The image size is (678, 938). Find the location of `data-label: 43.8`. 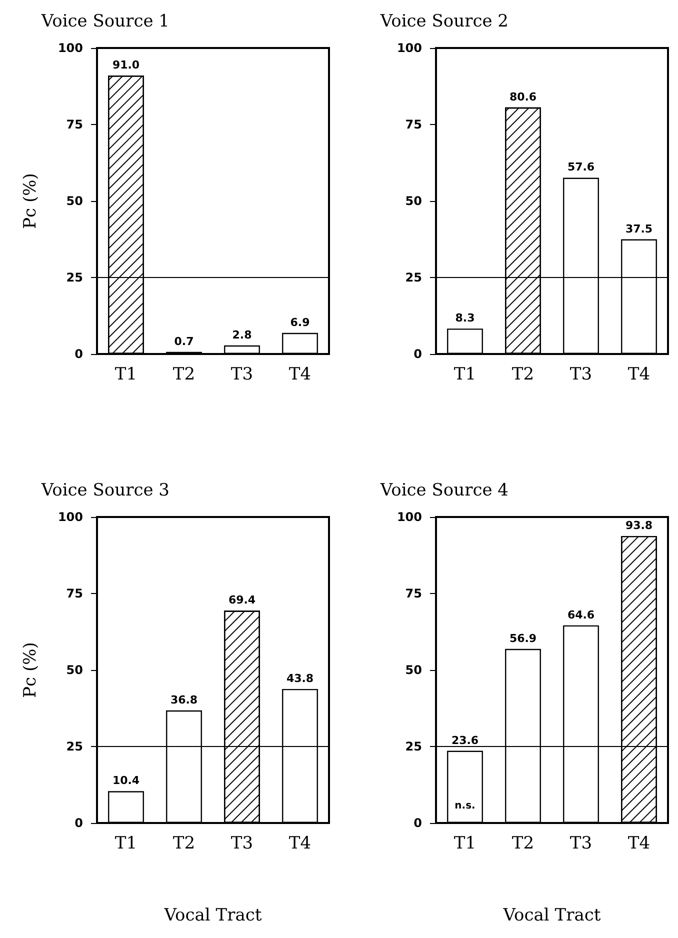

data-label: 43.8 is located at coordinates (300, 678).